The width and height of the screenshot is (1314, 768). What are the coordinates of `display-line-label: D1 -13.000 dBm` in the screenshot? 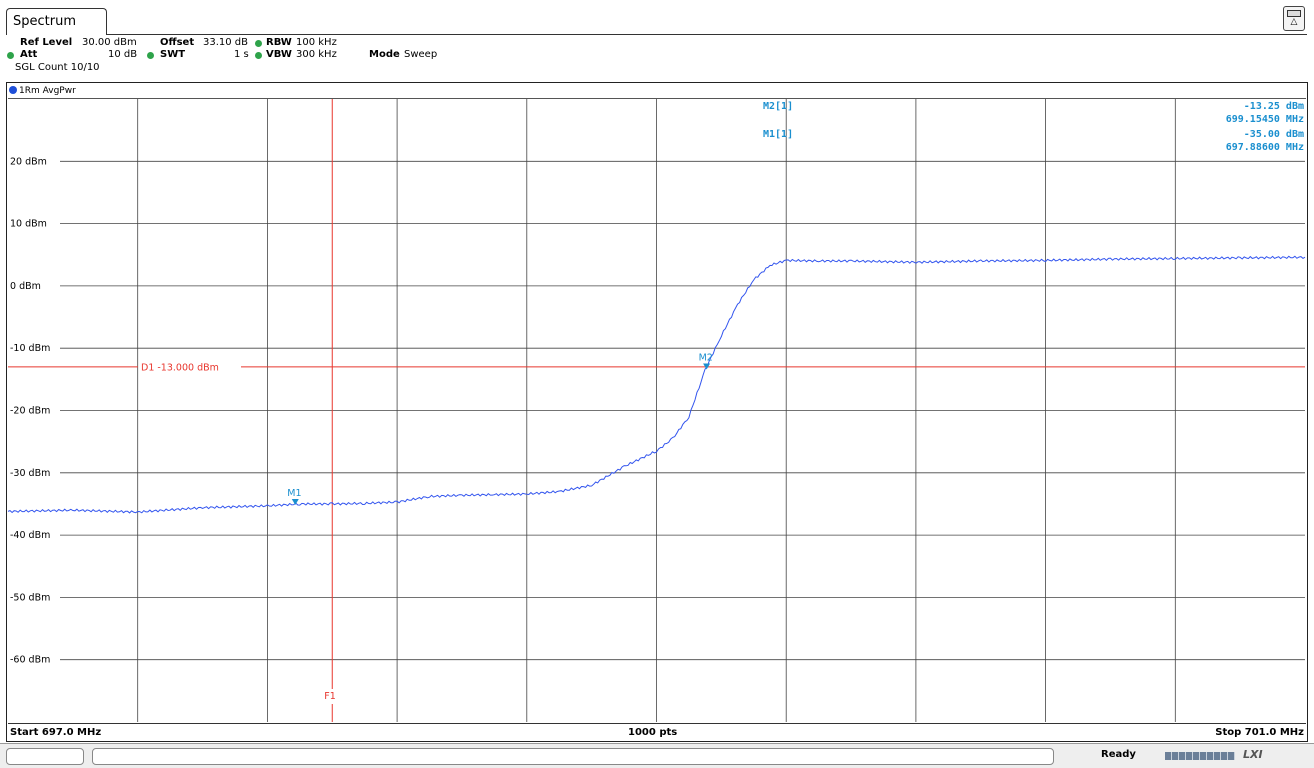 It's located at (180, 367).